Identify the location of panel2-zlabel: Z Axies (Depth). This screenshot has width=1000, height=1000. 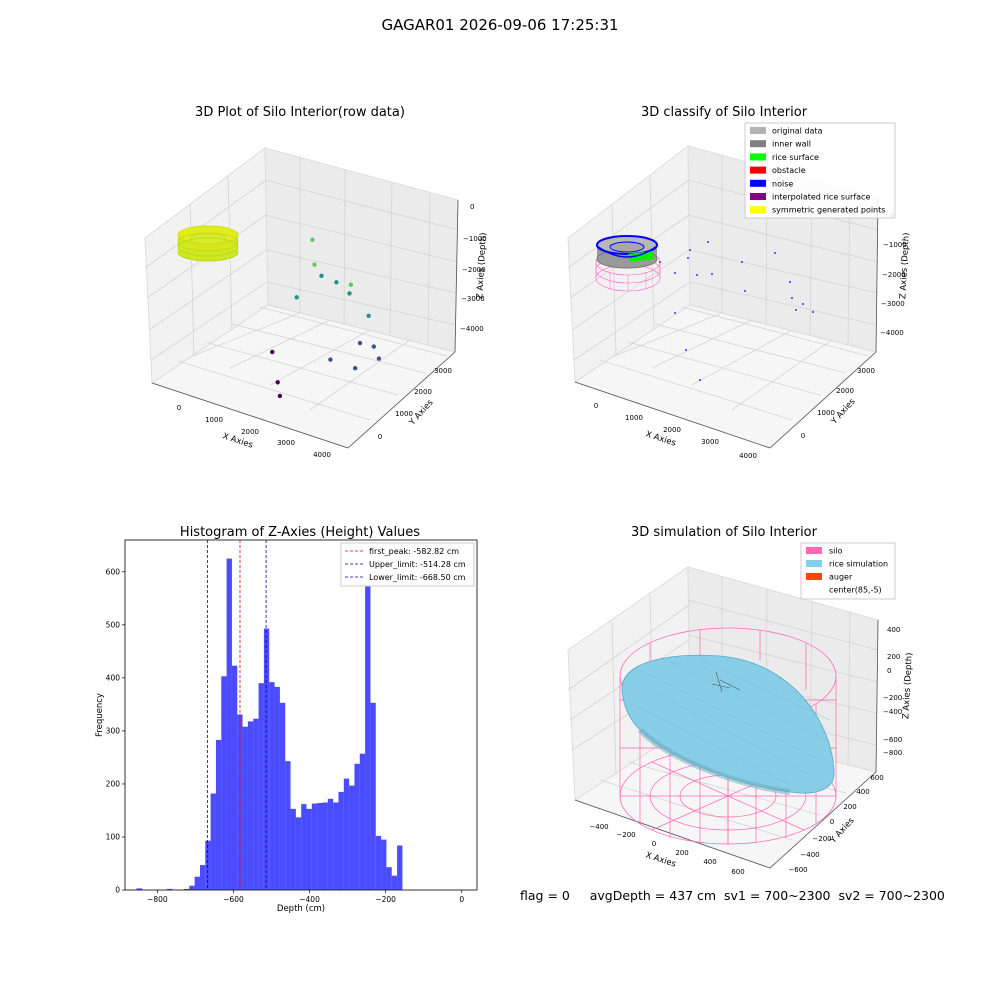
(904, 265).